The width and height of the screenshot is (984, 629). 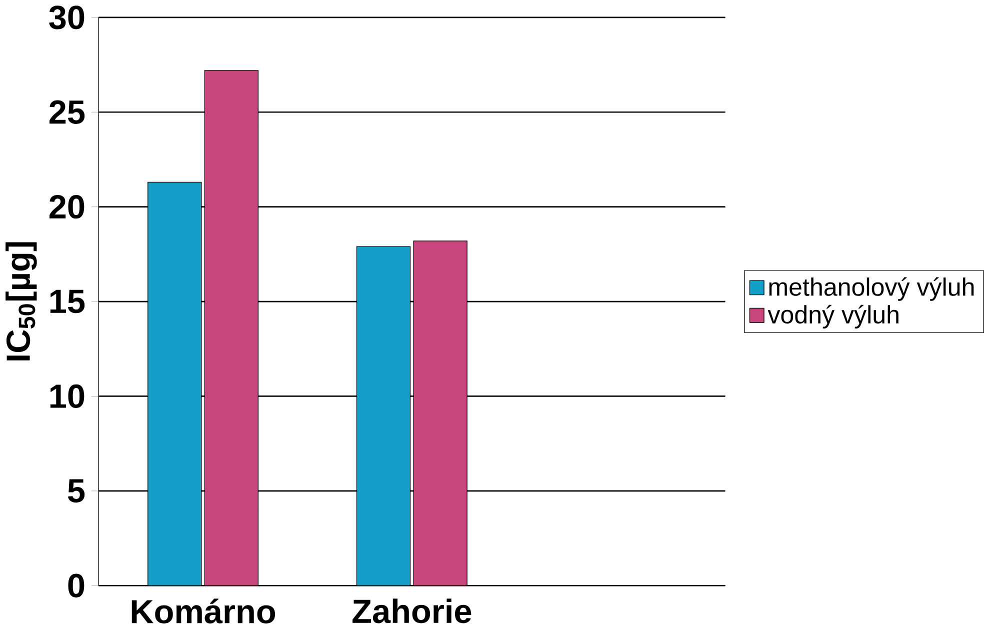 I want to click on y-tick-label: 10, so click(x=67, y=396).